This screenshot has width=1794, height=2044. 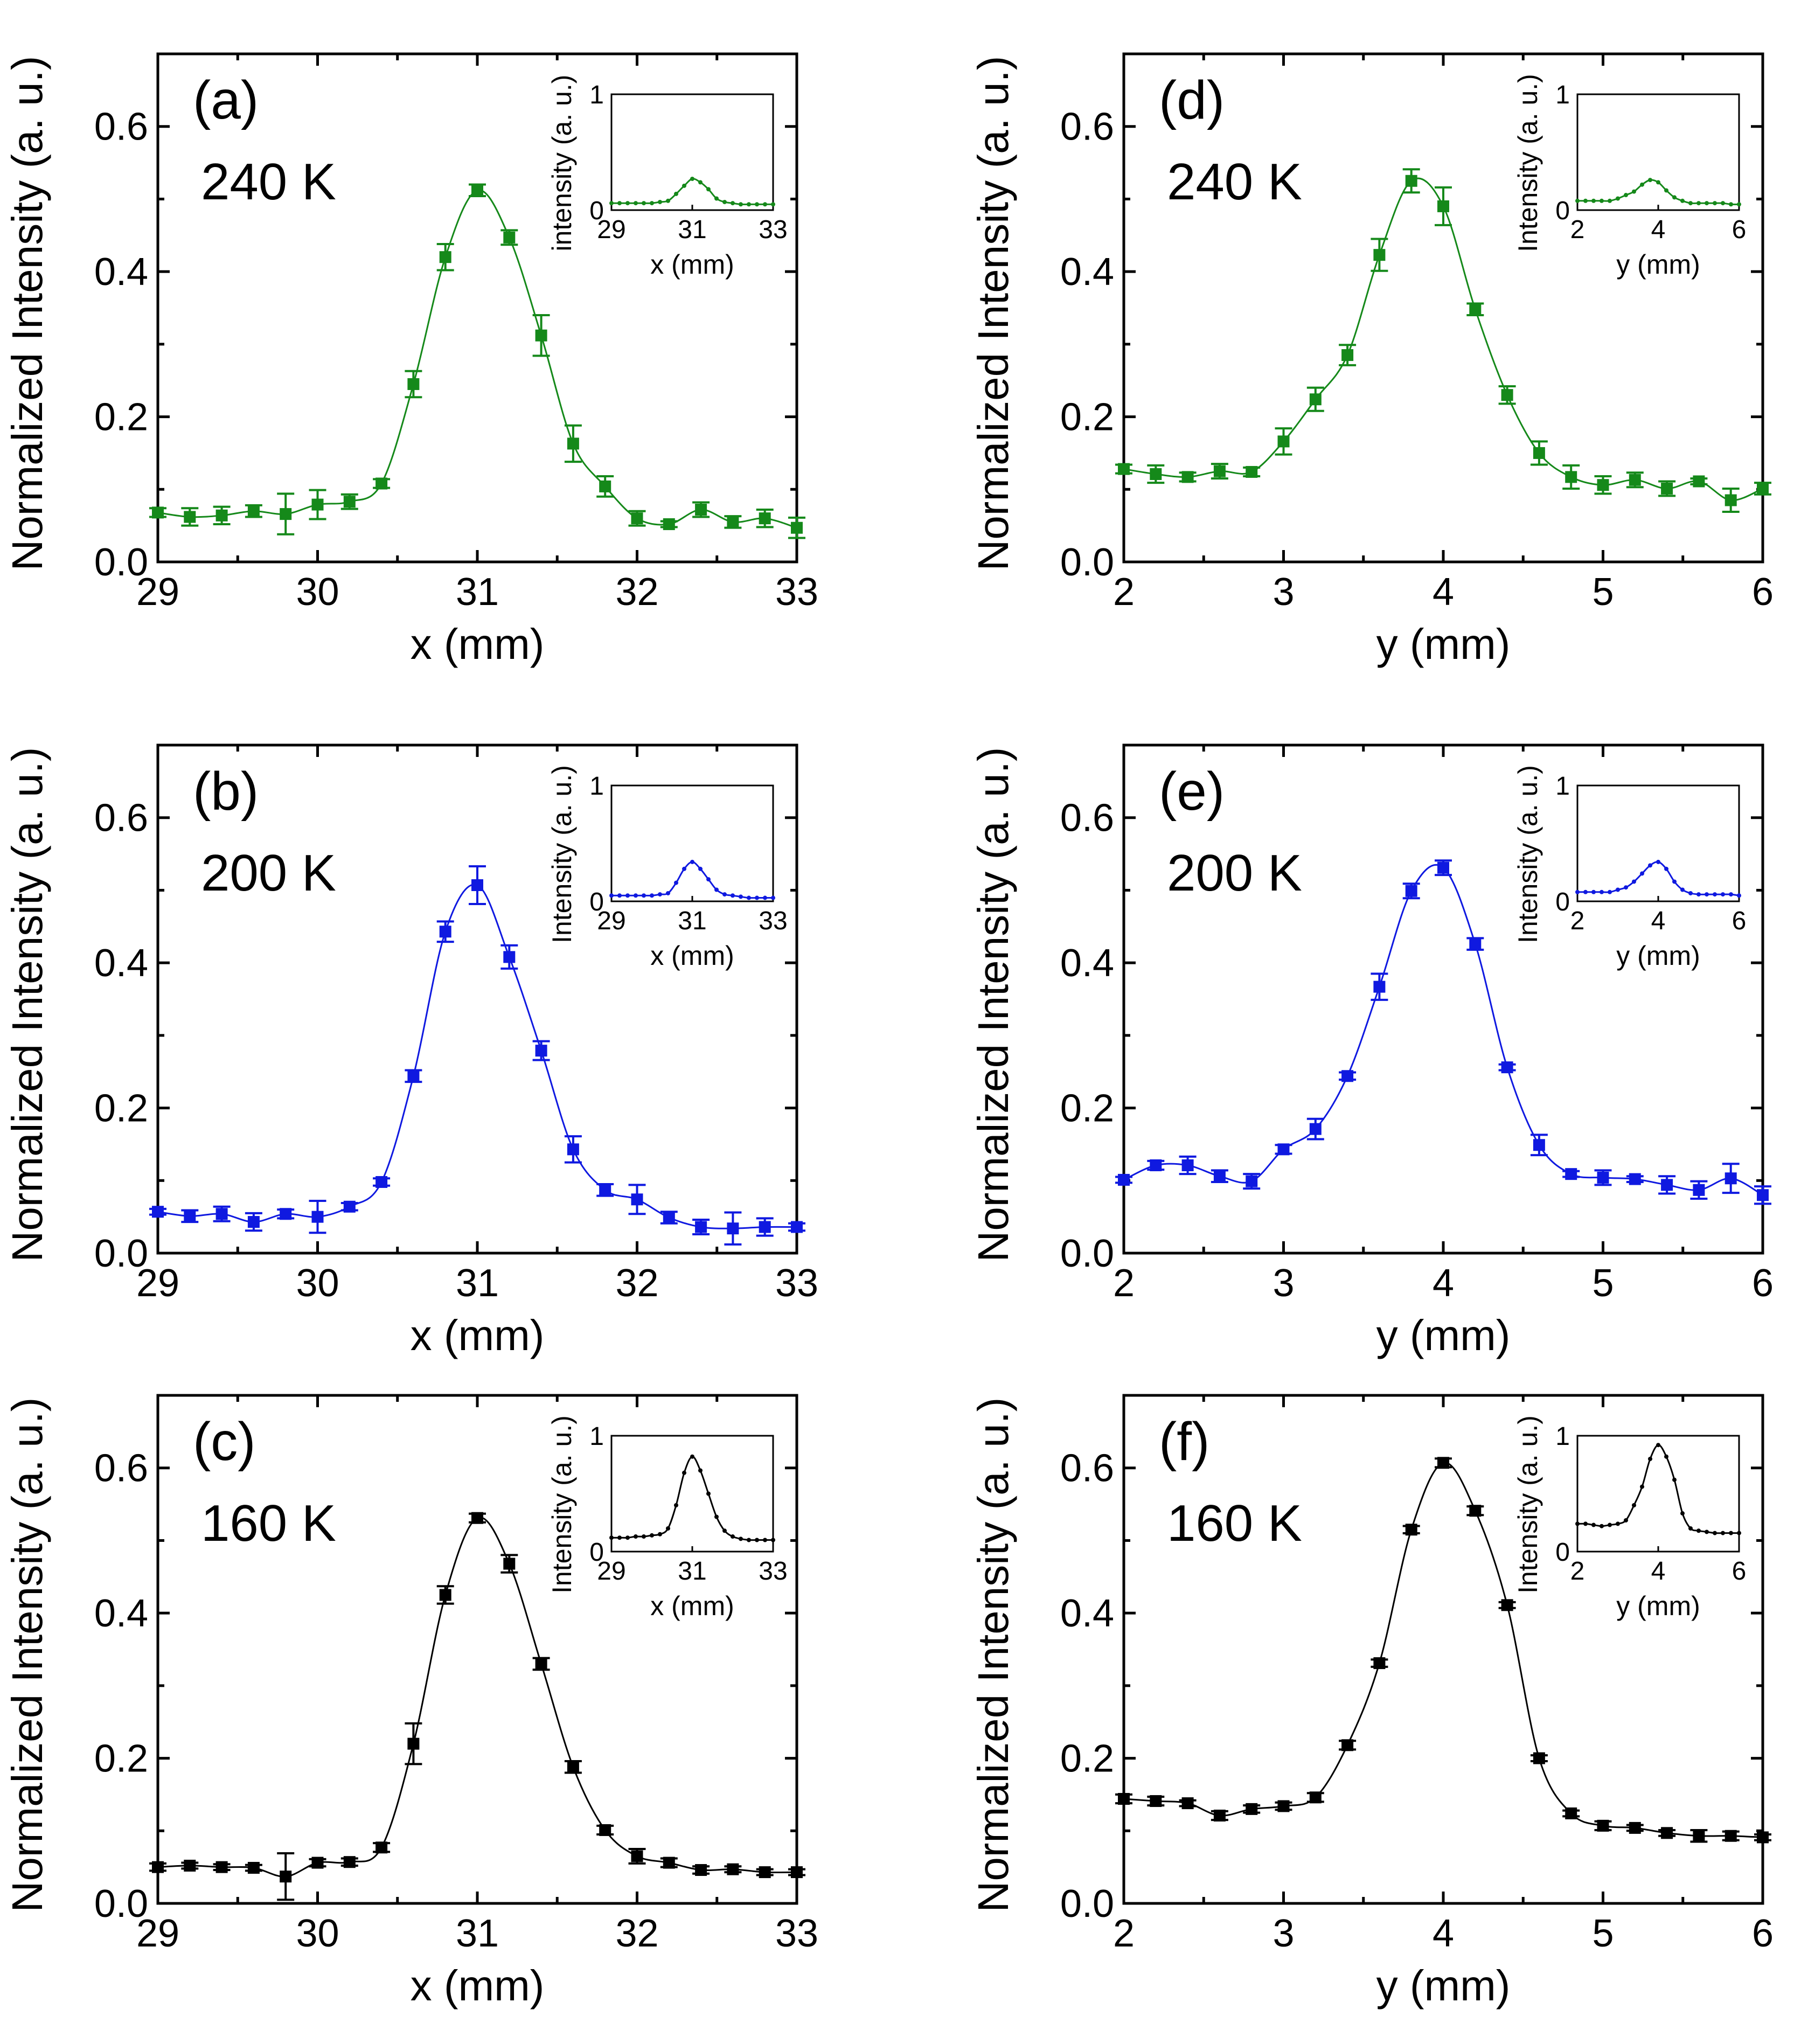 I want to click on inset-x-tick-label: 4, so click(x=1659, y=921).